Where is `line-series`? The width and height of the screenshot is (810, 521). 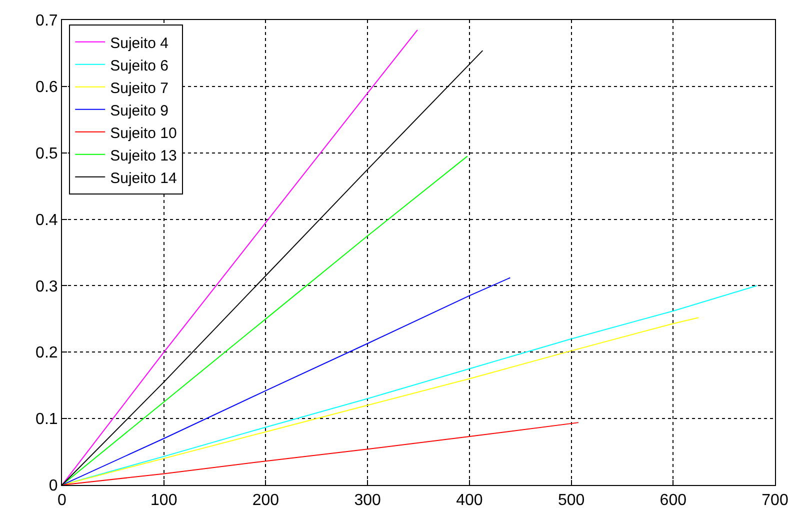 line-series is located at coordinates (320, 453).